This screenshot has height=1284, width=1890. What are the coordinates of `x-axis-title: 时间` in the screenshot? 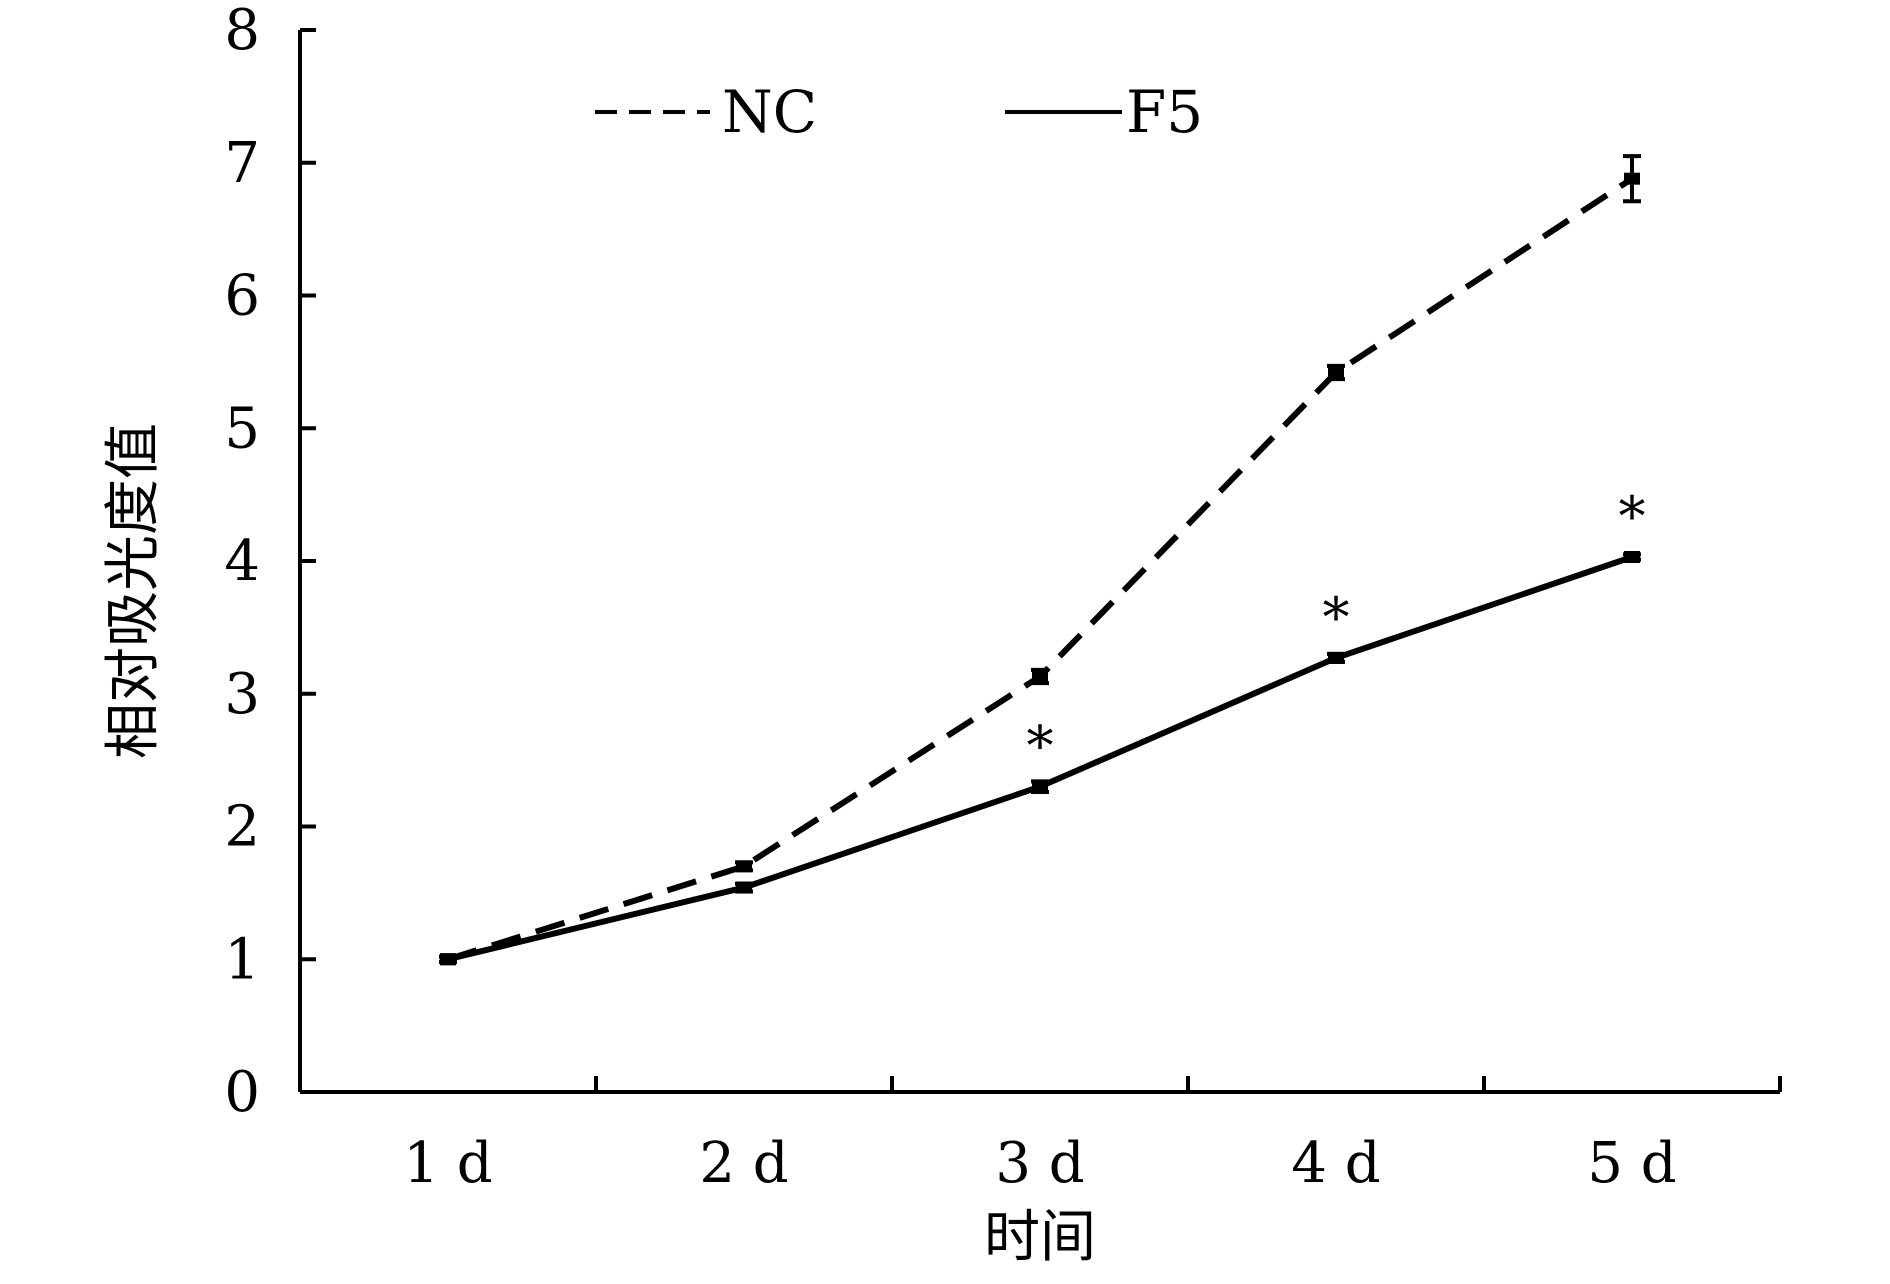 It's located at (1040, 1237).